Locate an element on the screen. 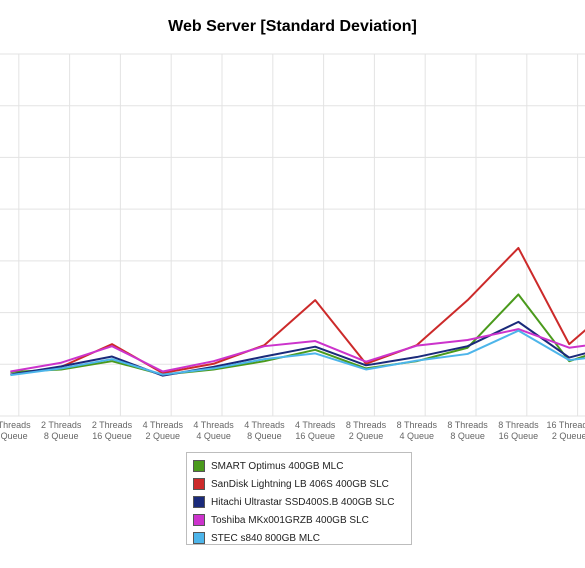  chart-title: Web Server [Standard Deviation] is located at coordinates (292, 26).